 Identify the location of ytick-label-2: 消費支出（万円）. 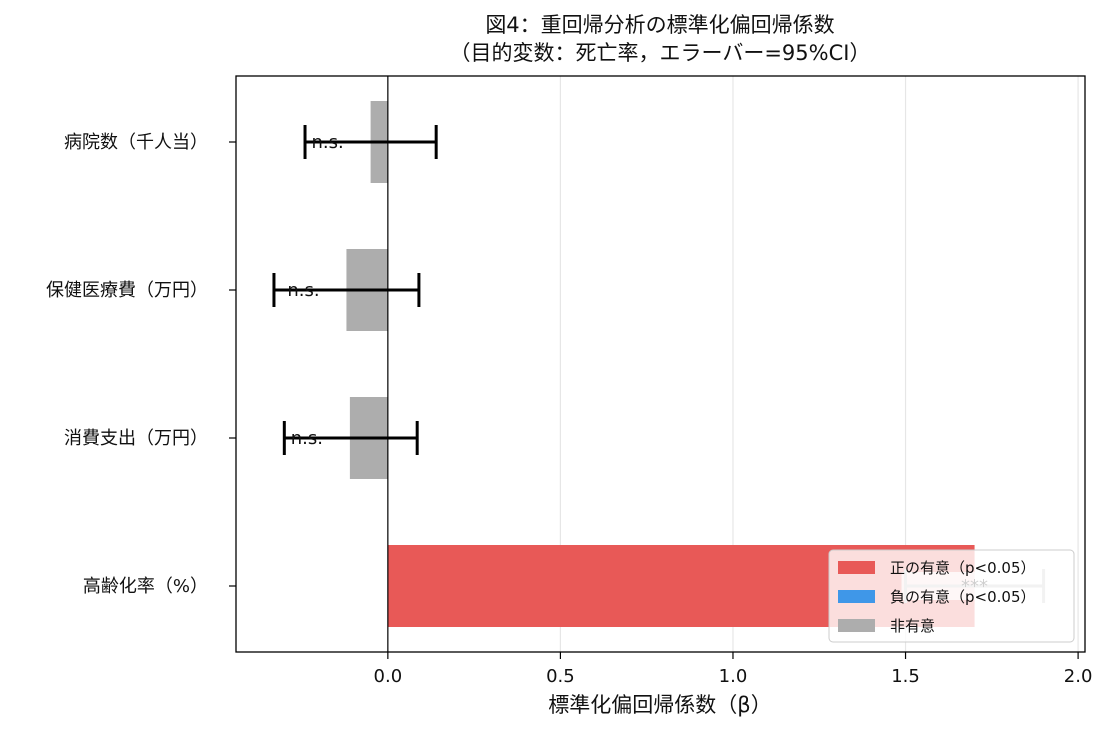
(136, 438).